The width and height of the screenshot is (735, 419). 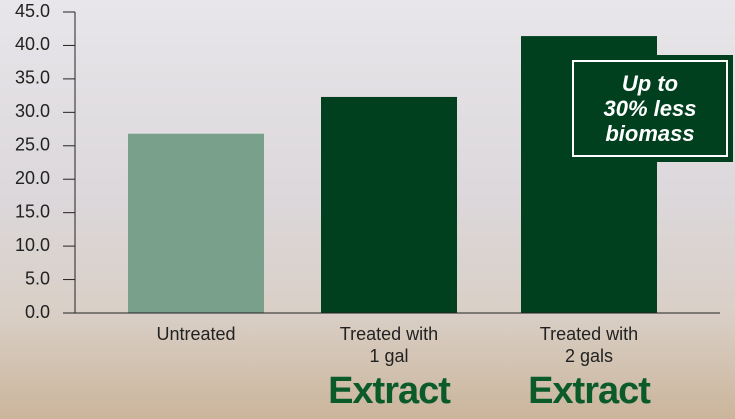 What do you see at coordinates (32, 11) in the screenshot?
I see `y-tick-label: 45.0` at bounding box center [32, 11].